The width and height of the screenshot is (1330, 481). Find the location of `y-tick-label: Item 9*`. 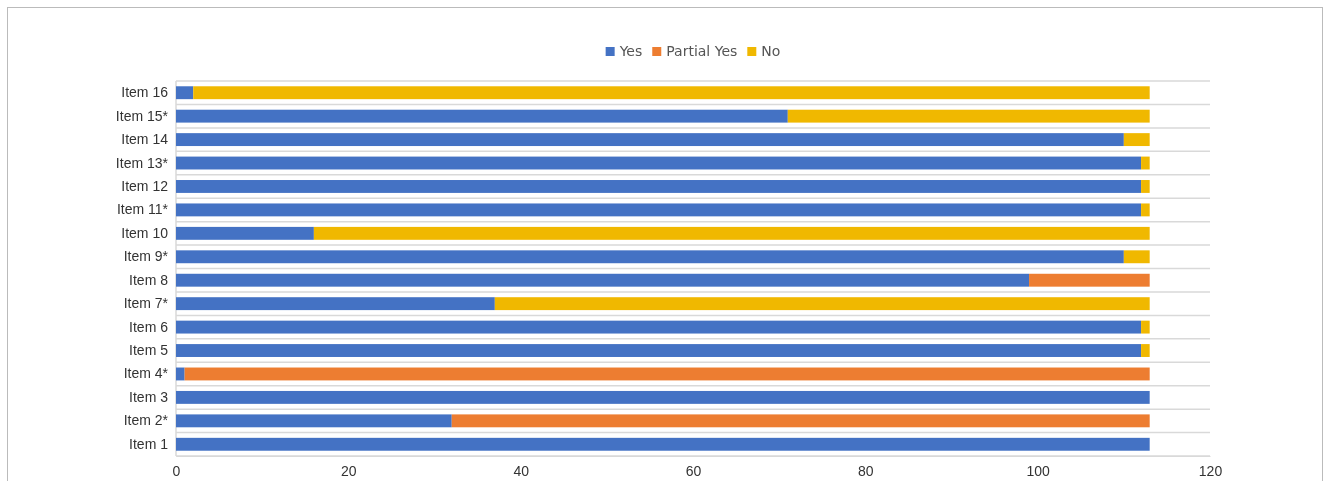

y-tick-label: Item 9* is located at coordinates (146, 256).